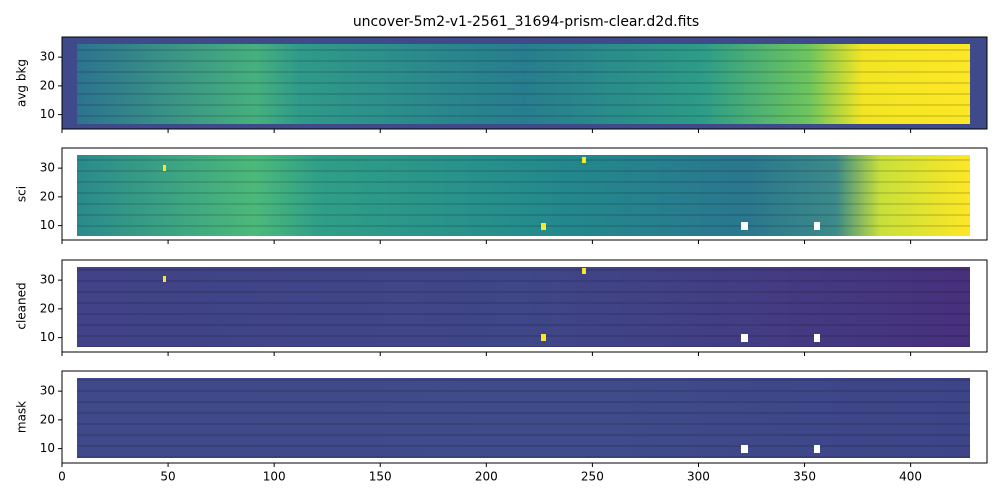  What do you see at coordinates (22, 83) in the screenshot?
I see `y-axis-label: avg bkg` at bounding box center [22, 83].